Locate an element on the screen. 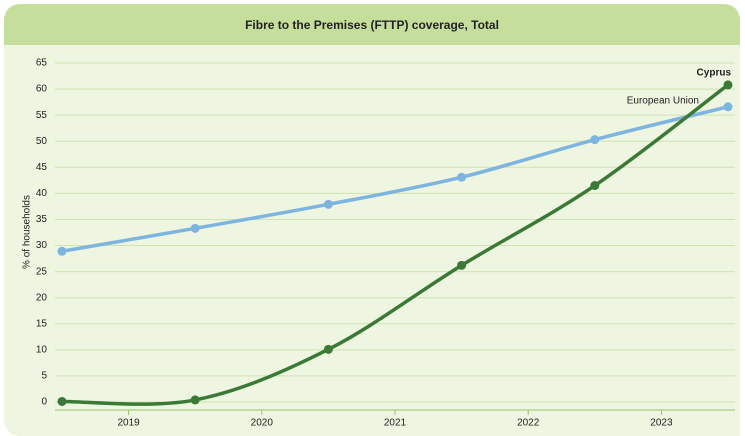  x-tick-label: 2021 is located at coordinates (395, 423).